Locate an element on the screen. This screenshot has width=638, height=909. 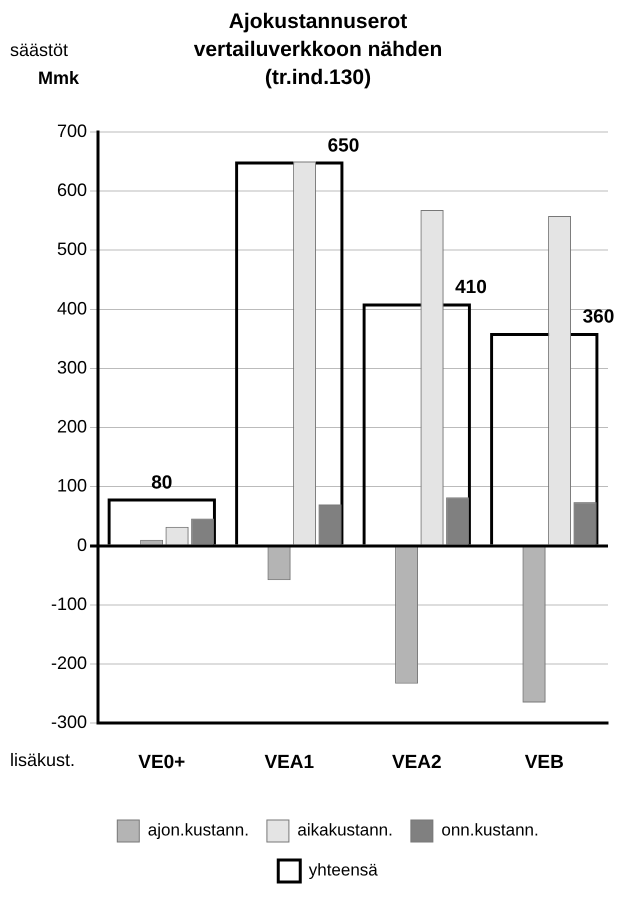
legend-label: ajon.kustann. is located at coordinates (198, 830).